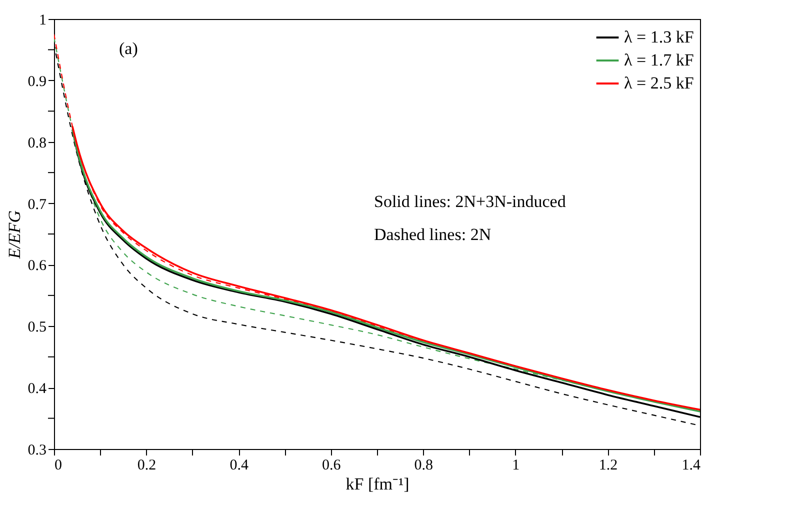  What do you see at coordinates (37, 328) in the screenshot?
I see `y-tick-label: 0.5` at bounding box center [37, 328].